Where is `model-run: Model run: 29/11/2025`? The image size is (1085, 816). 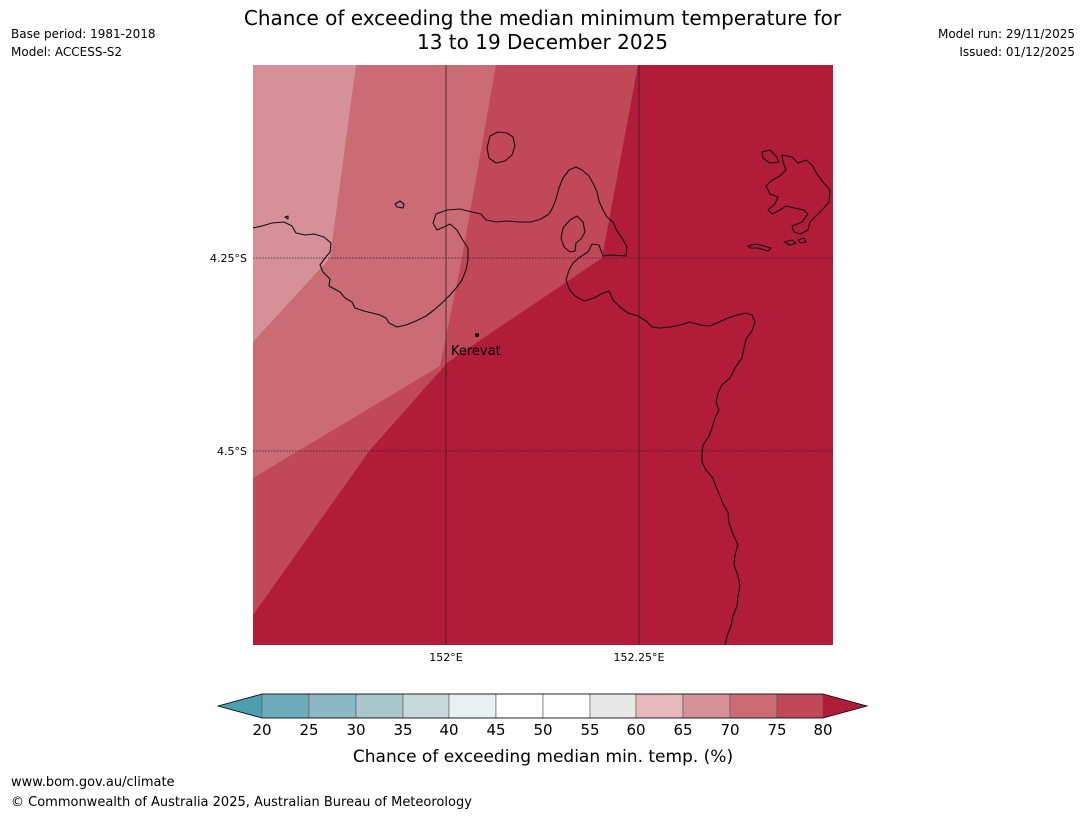
model-run: Model run: 29/11/2025 is located at coordinates (1006, 34).